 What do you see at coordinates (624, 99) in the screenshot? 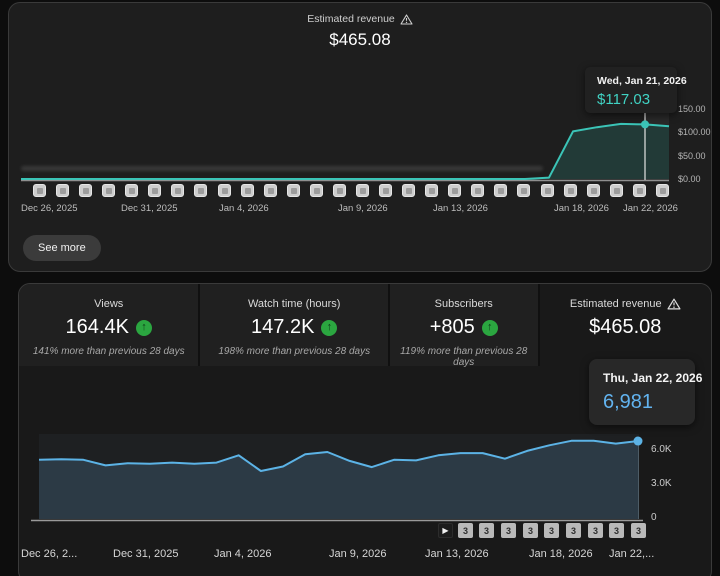
I see `tooltip-value: $117.03` at bounding box center [624, 99].